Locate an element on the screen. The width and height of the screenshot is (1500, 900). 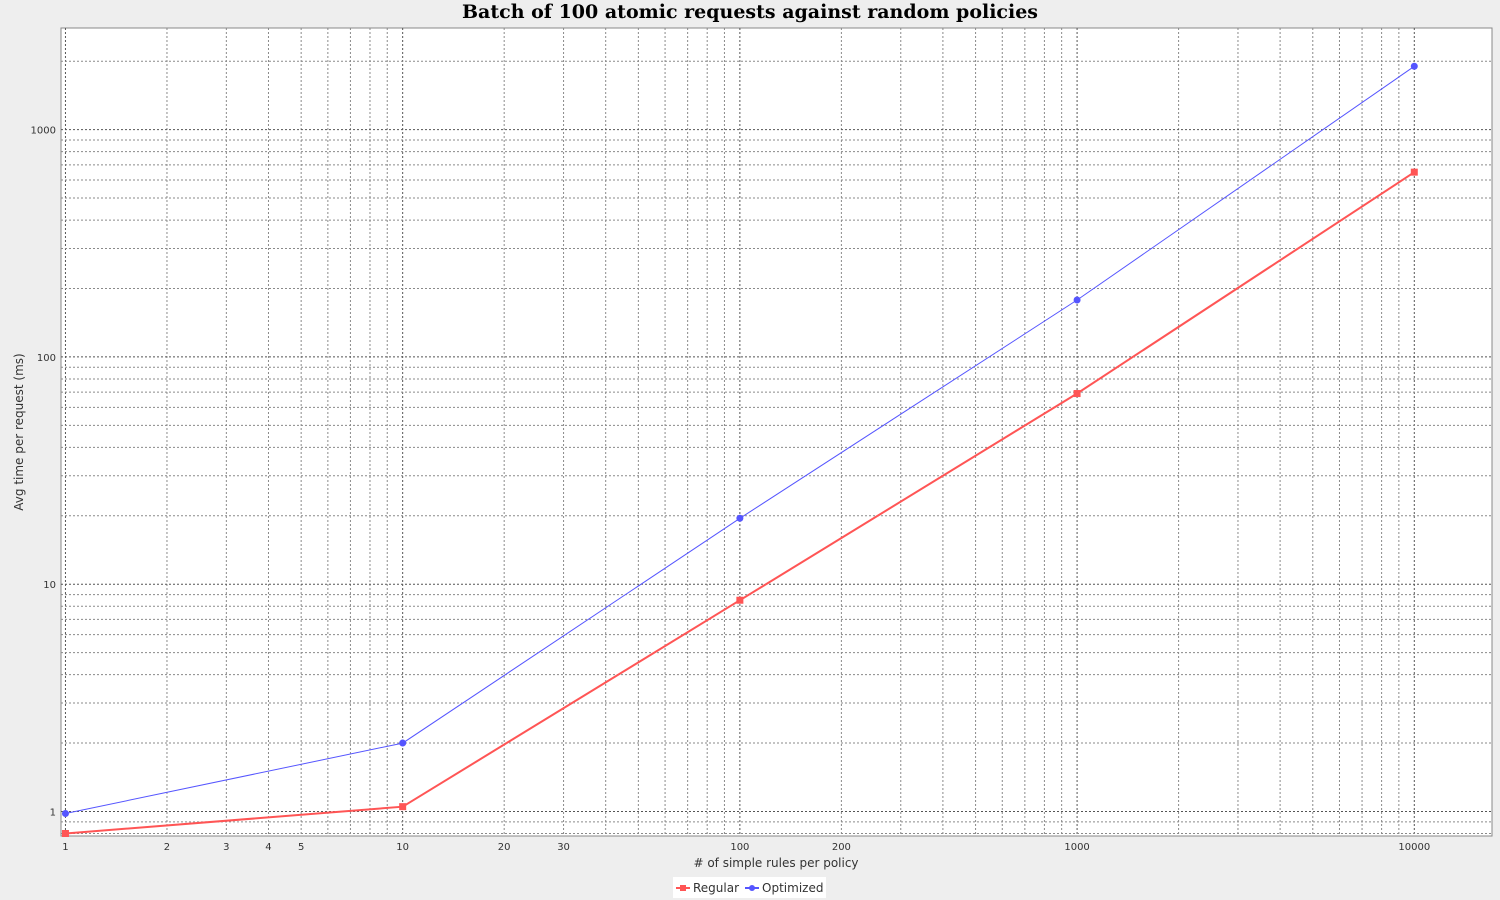
x-tick-label: 30 is located at coordinates (563, 847).